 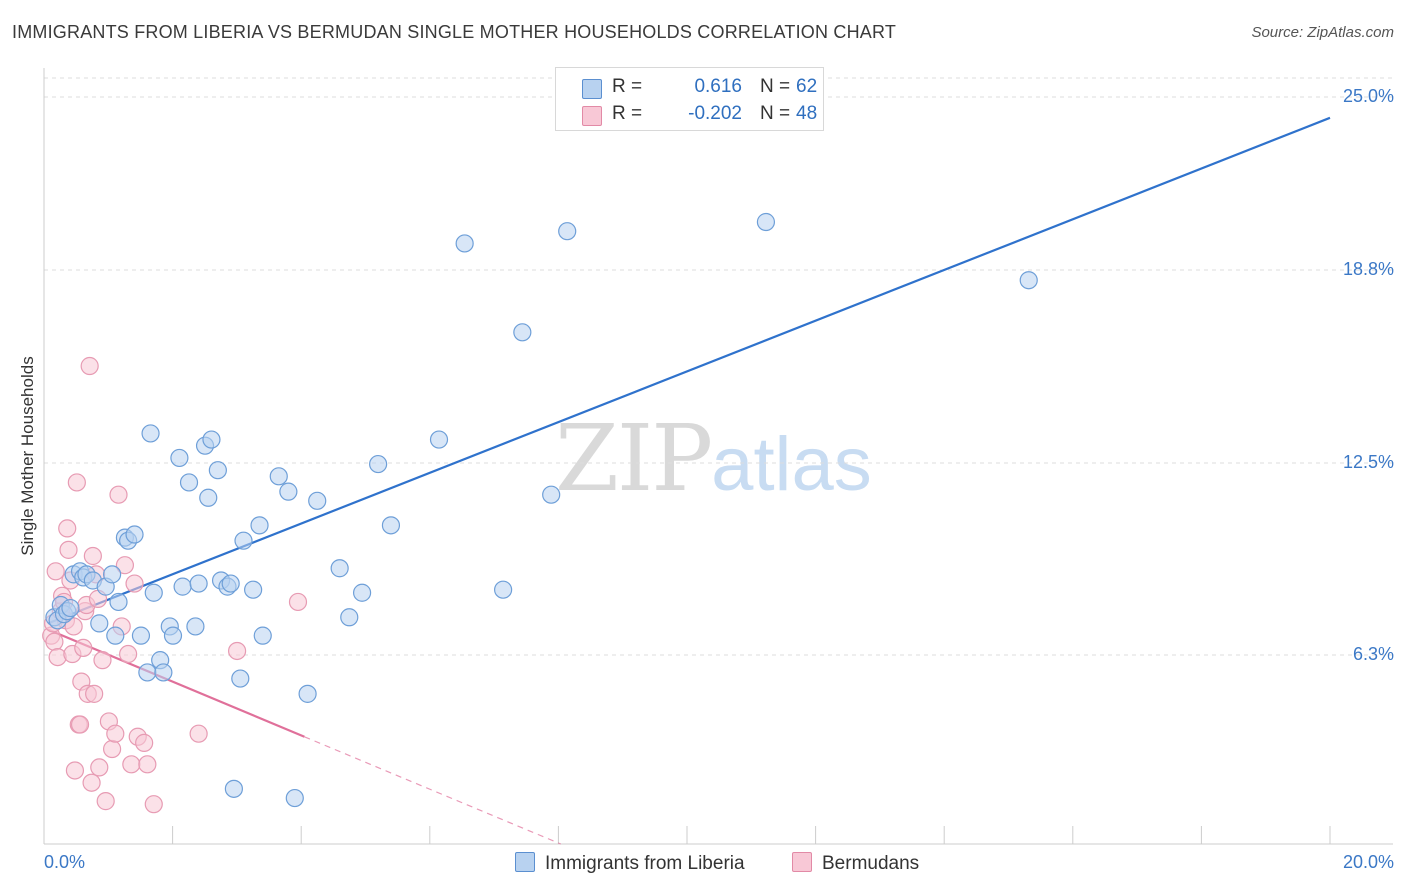 I want to click on legend-r-value: 0.616, so click(x=718, y=86).